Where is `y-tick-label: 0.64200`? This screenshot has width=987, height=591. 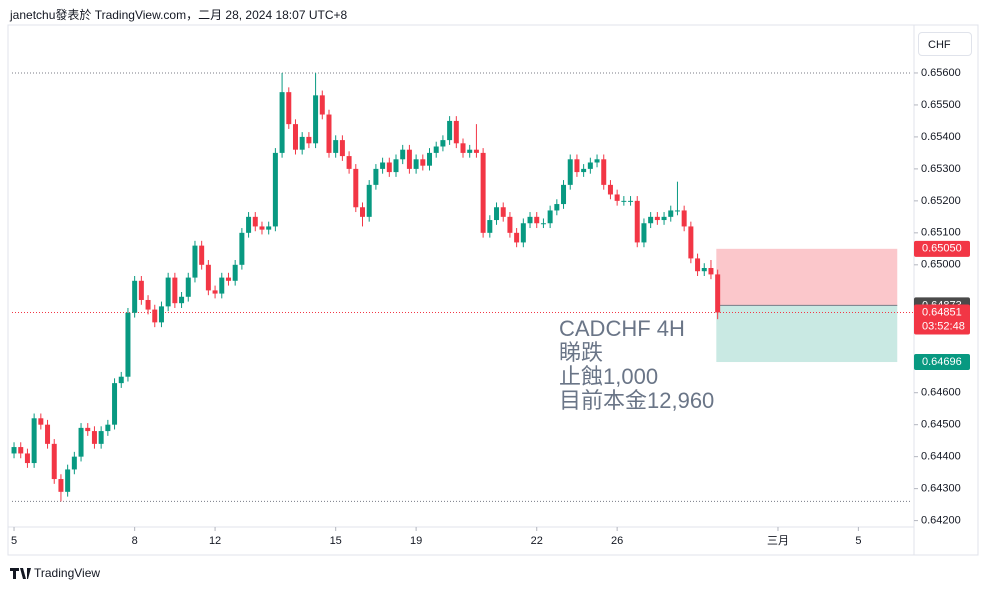
y-tick-label: 0.64200 is located at coordinates (941, 521).